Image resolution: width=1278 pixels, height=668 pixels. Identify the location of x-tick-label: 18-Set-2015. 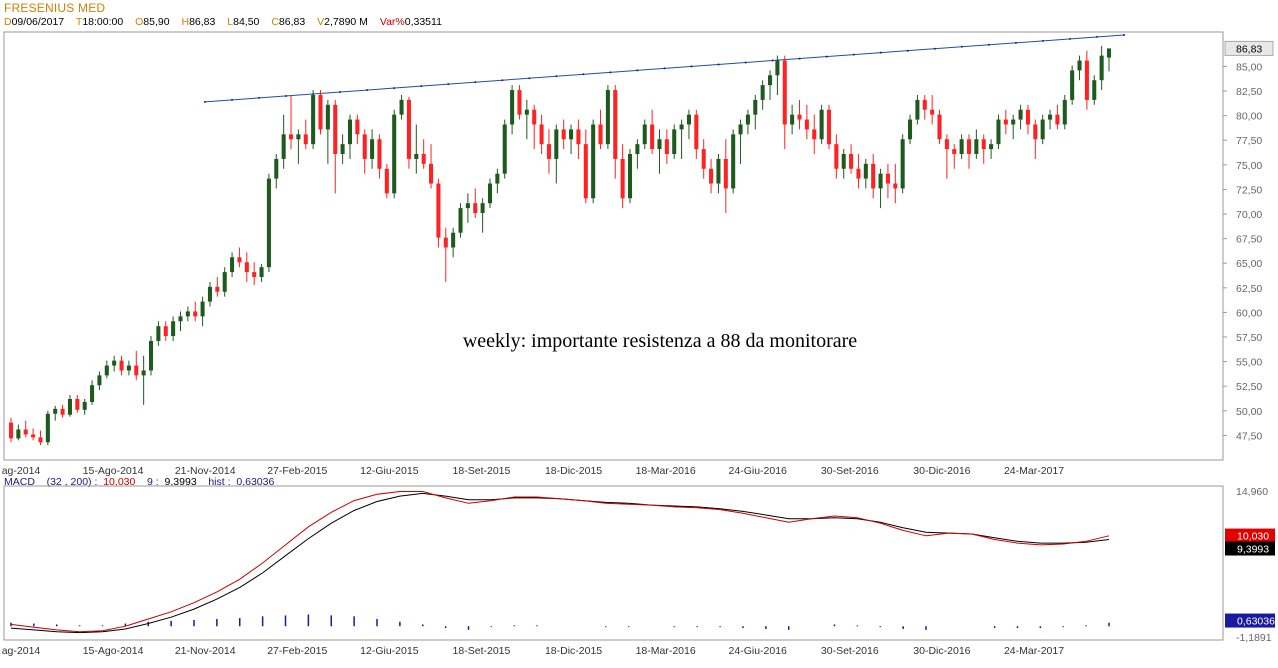
(482, 471).